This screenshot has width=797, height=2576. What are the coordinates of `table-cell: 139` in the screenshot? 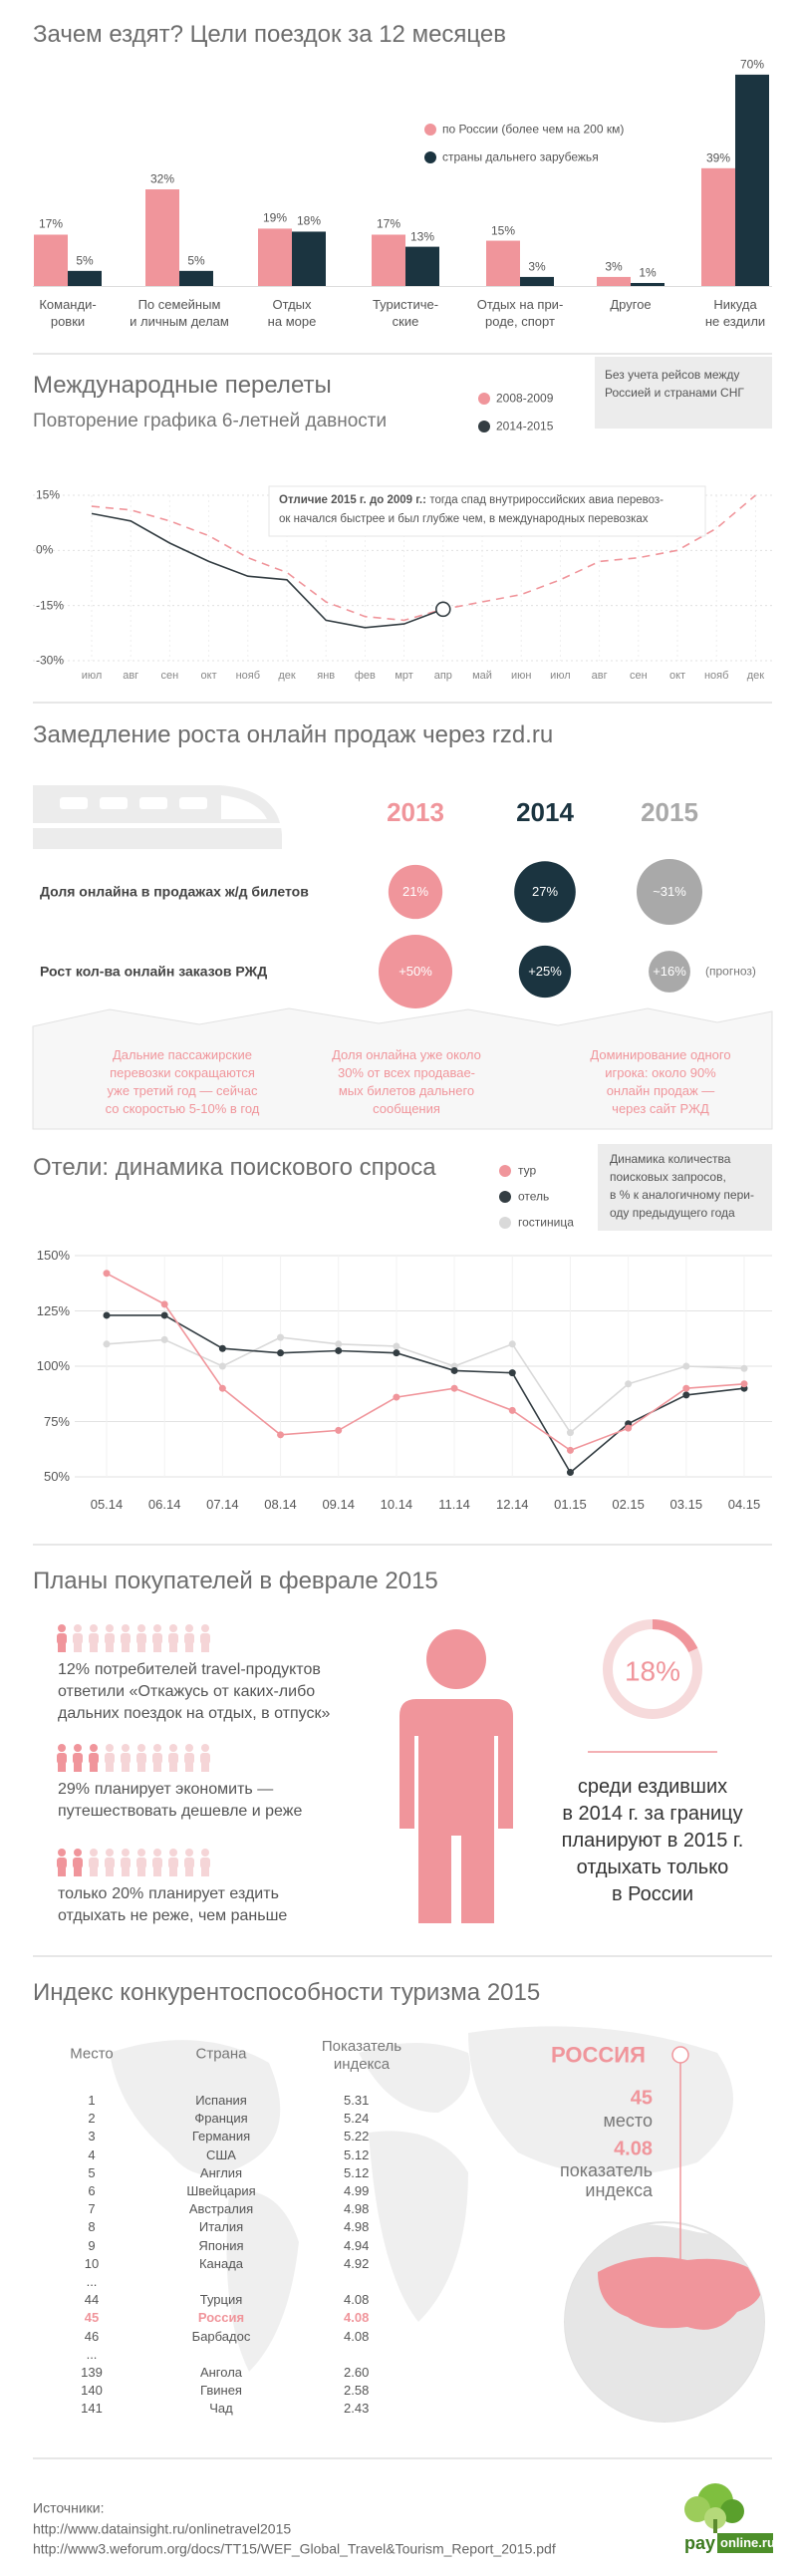 It's located at (92, 2372).